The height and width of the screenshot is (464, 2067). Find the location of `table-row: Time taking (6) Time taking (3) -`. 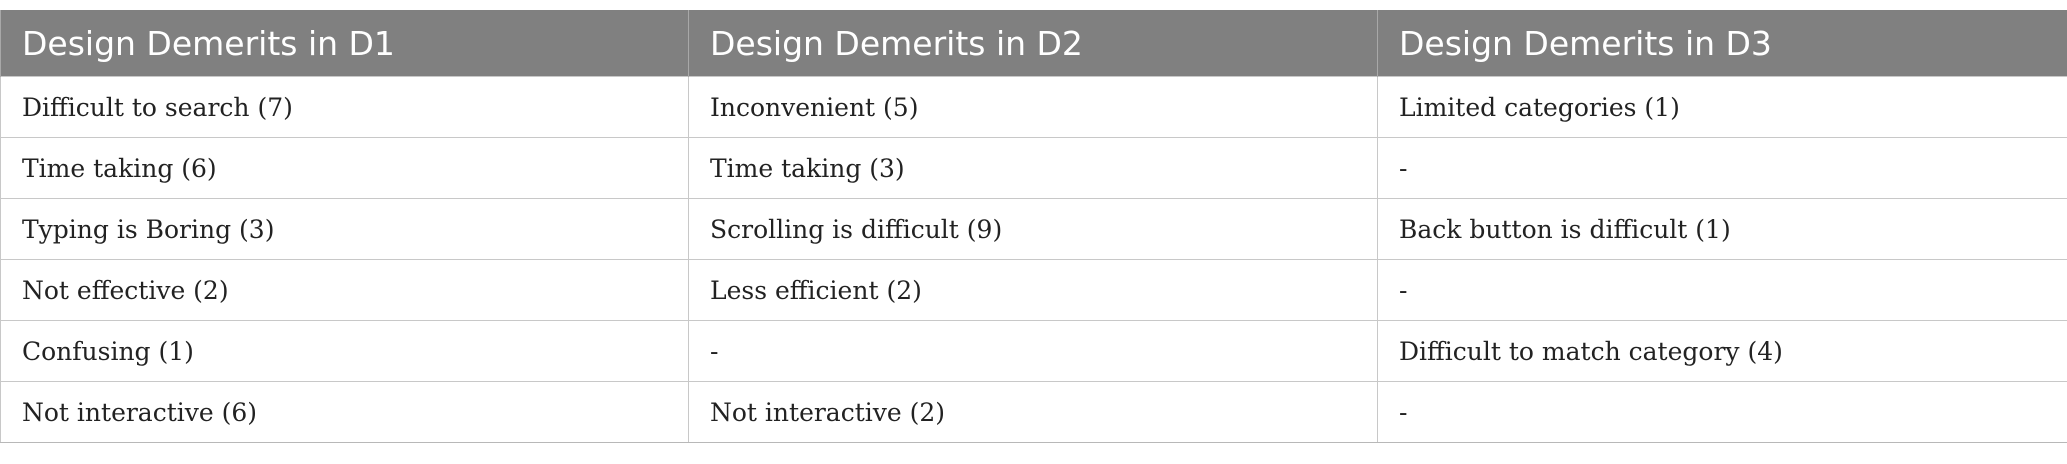

table-row: Time taking (6) Time taking (3) - is located at coordinates (1033, 168).